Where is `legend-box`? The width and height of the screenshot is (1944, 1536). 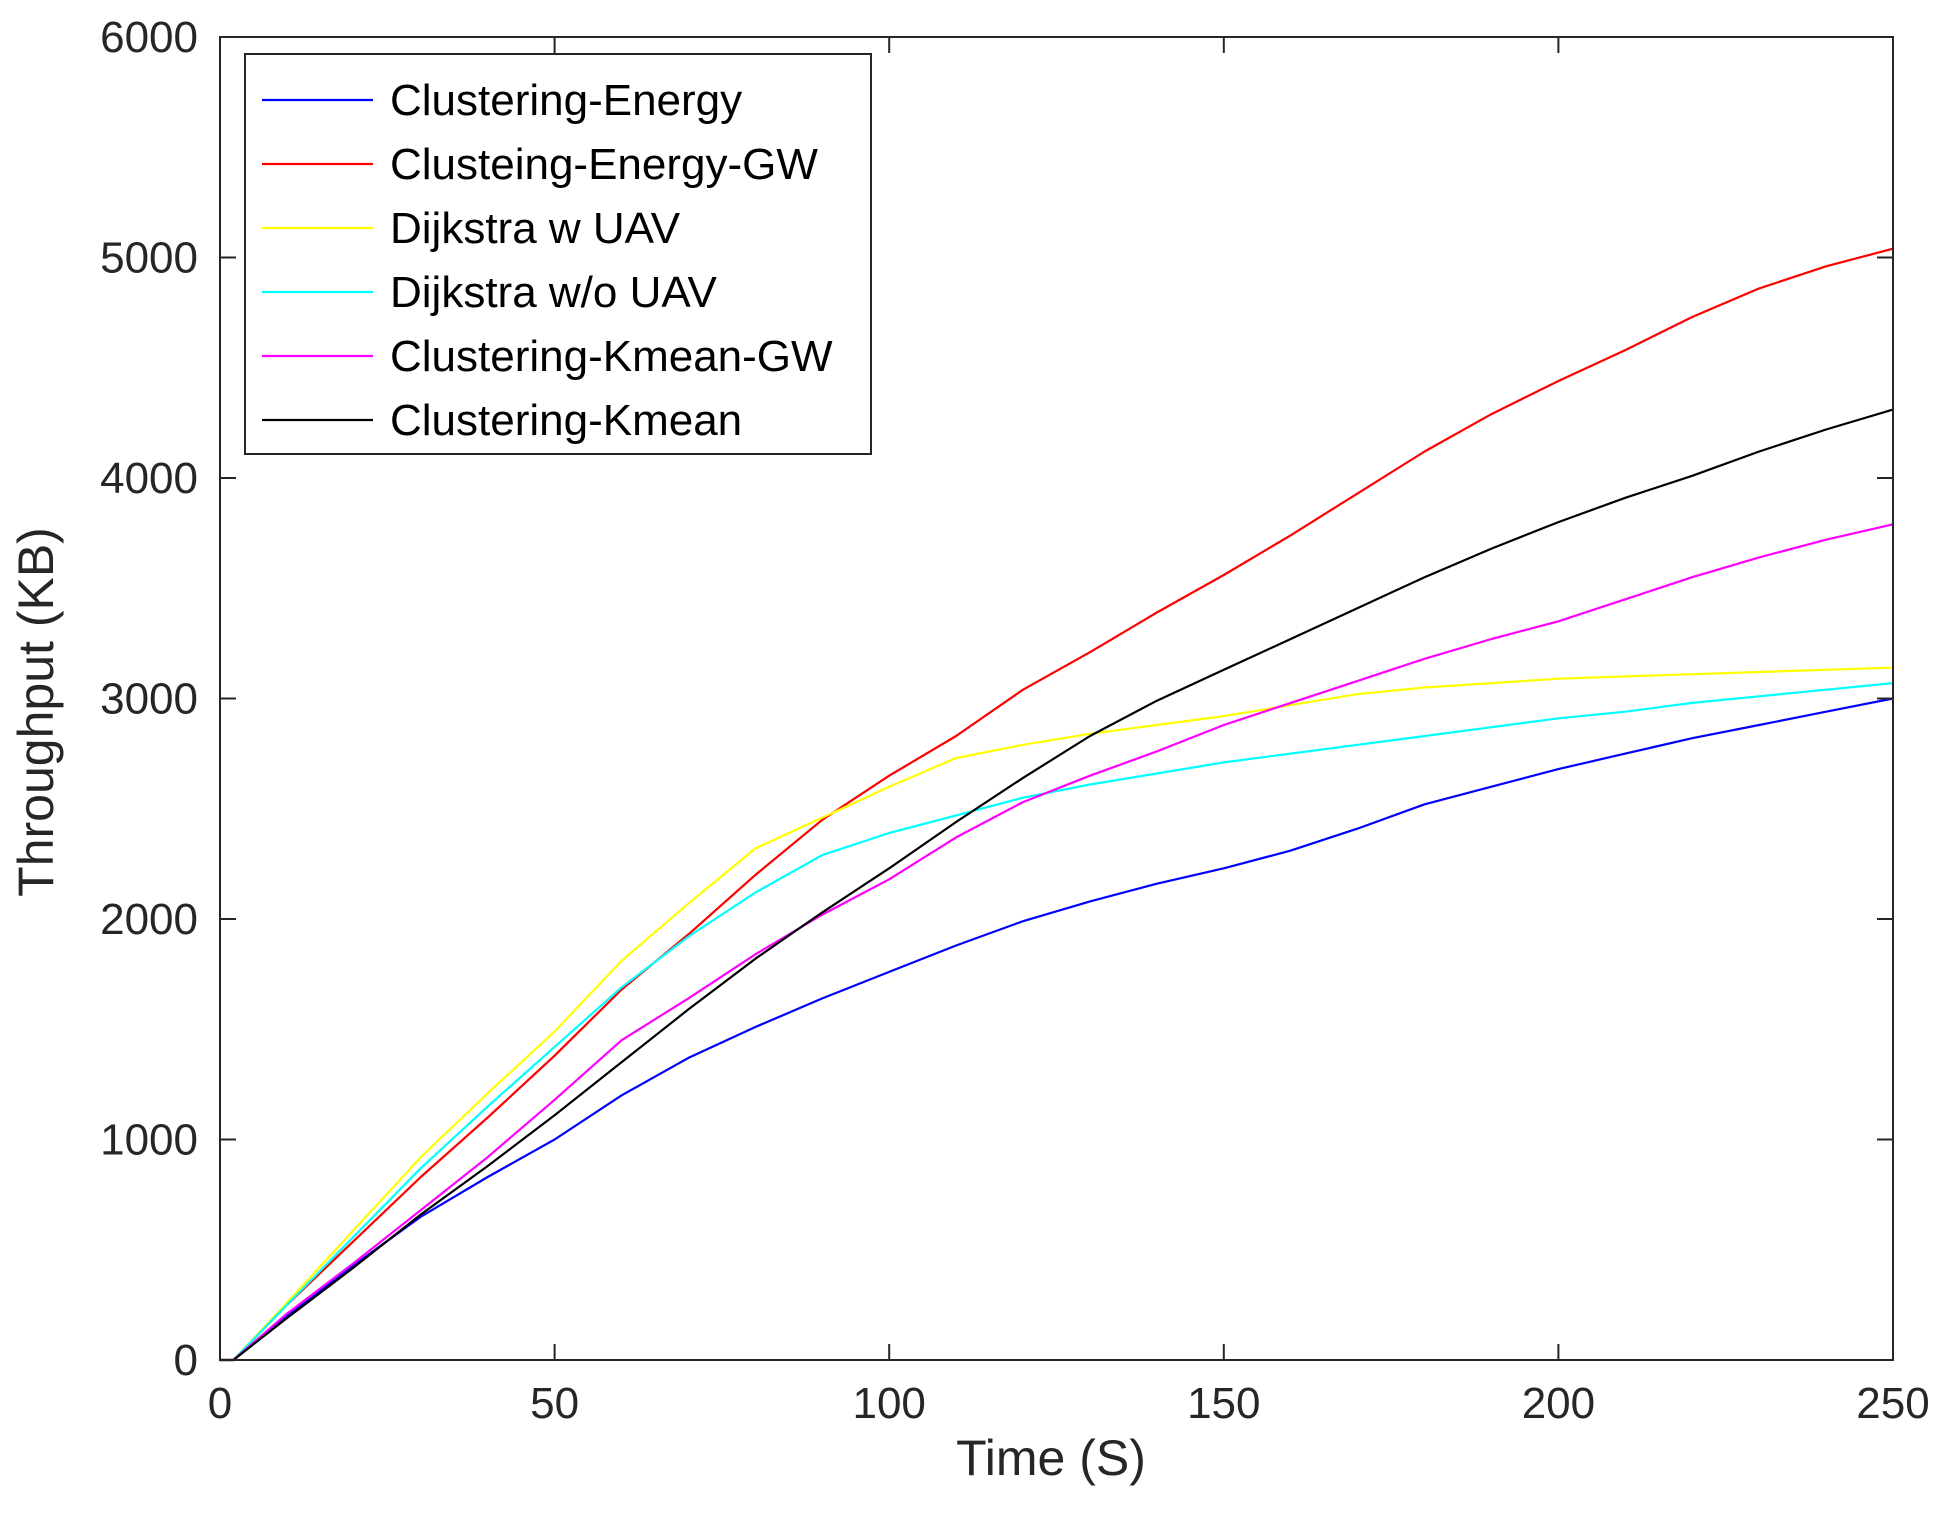 legend-box is located at coordinates (558, 254).